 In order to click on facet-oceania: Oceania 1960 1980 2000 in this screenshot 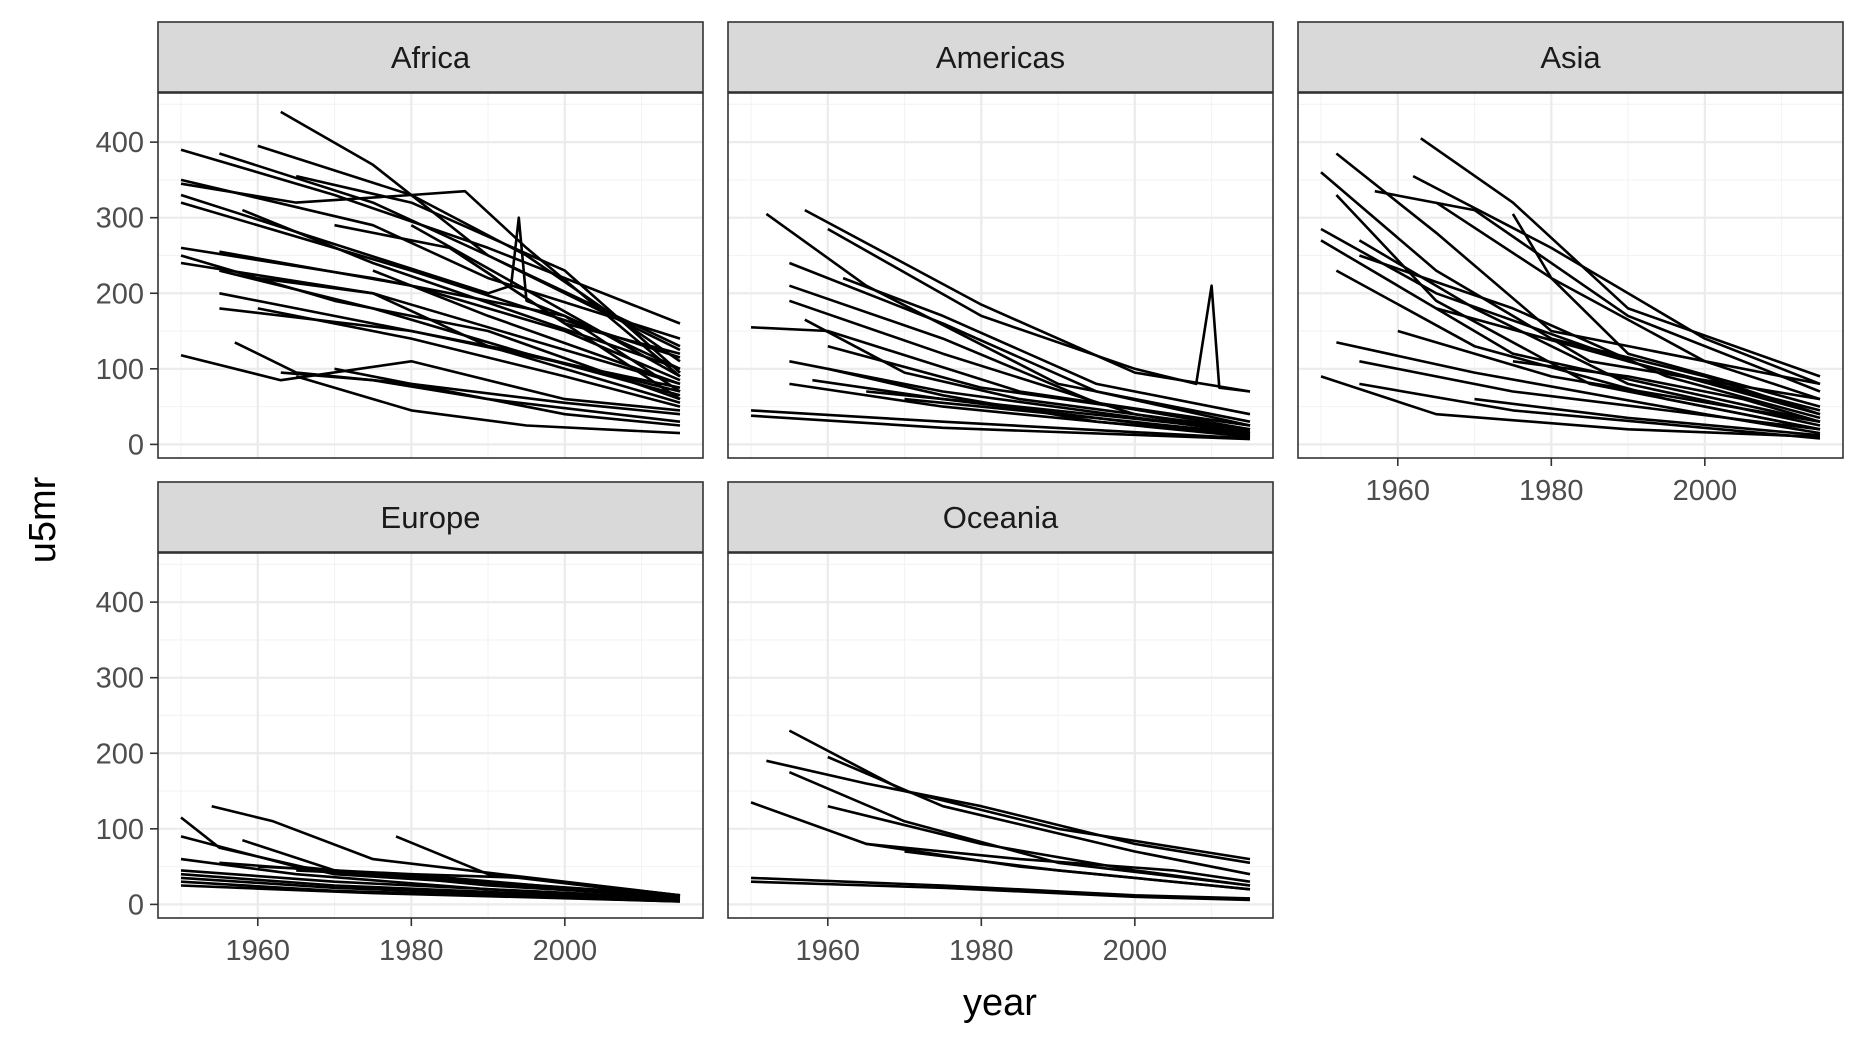, I will do `click(1000, 724)`.